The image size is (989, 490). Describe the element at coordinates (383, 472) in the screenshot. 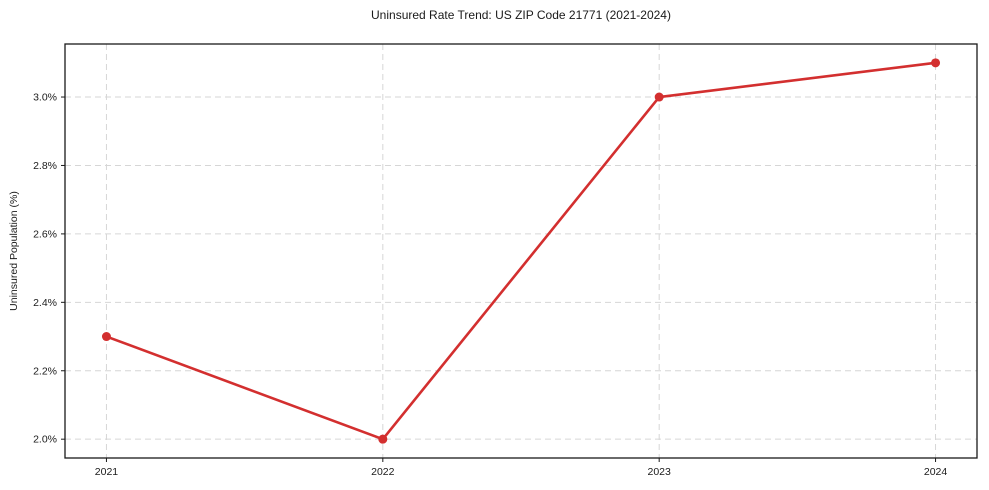

I see `x-tick-label: 2022` at that location.